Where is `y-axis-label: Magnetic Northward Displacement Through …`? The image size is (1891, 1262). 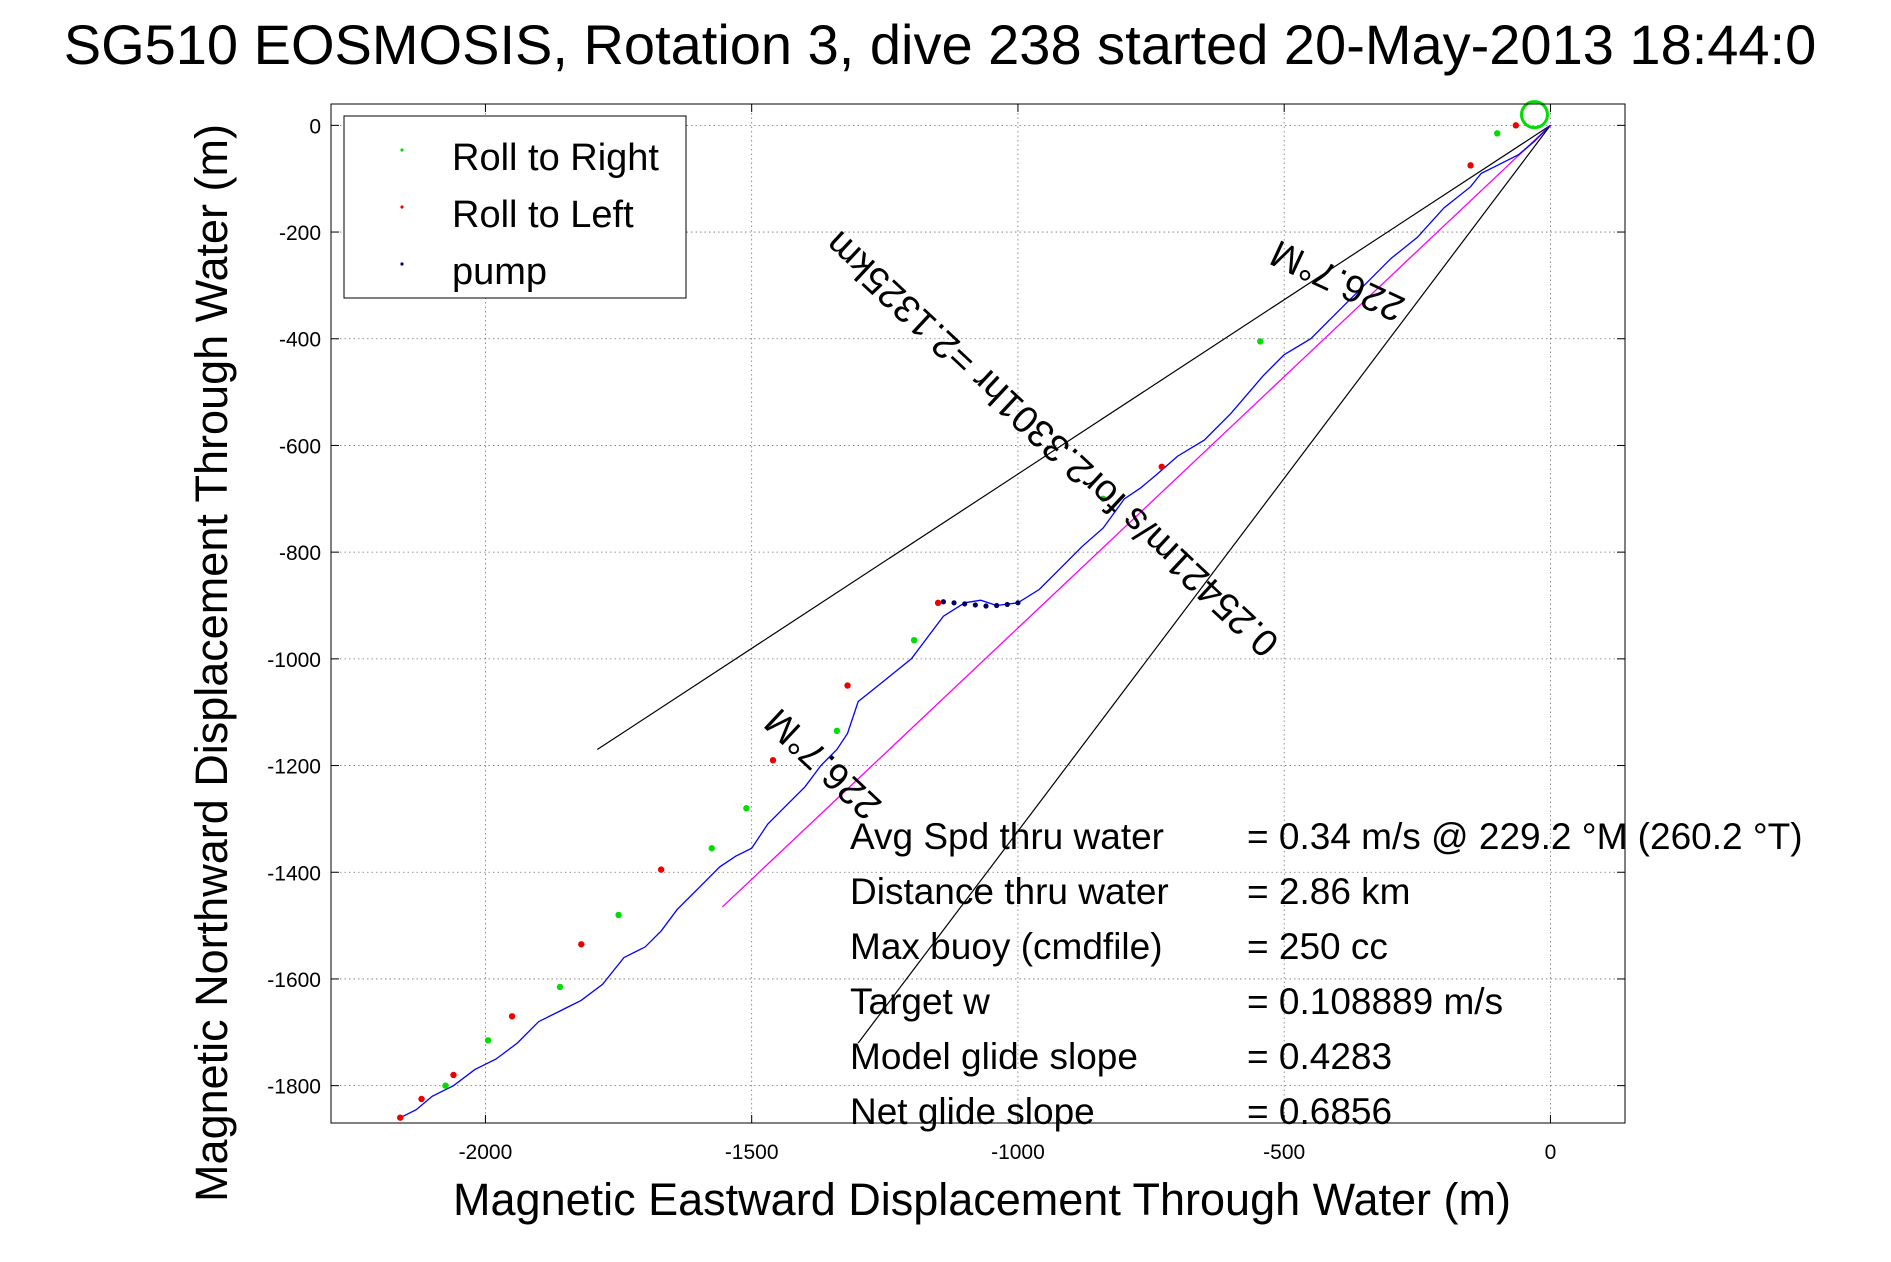 y-axis-label: Magnetic Northward Displacement Through … is located at coordinates (211, 663).